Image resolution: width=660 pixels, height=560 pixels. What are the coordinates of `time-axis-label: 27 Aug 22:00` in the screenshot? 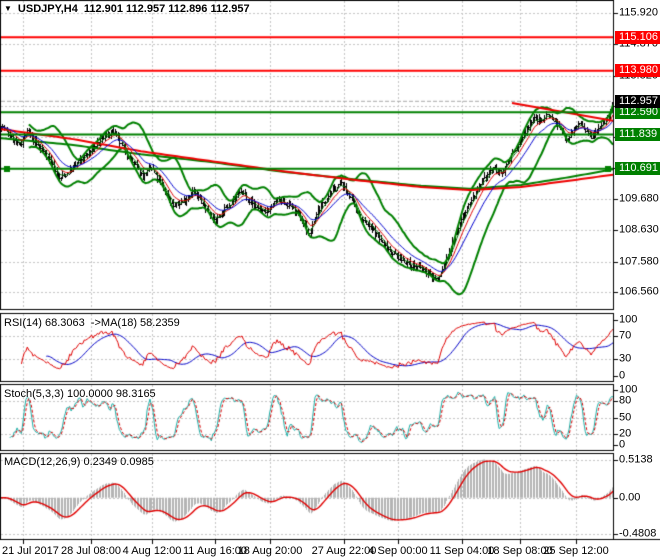 It's located at (344, 551).